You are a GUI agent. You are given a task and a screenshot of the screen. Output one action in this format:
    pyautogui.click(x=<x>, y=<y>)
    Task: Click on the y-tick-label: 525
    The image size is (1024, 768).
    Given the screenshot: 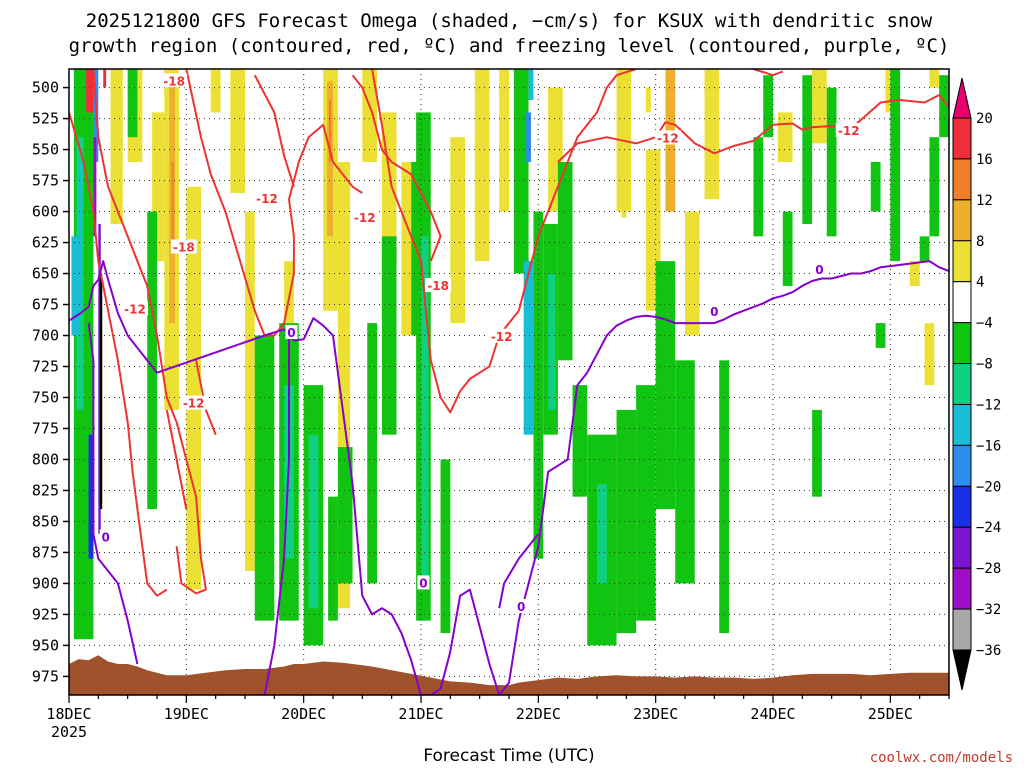 What is the action you would take?
    pyautogui.click(x=45, y=119)
    